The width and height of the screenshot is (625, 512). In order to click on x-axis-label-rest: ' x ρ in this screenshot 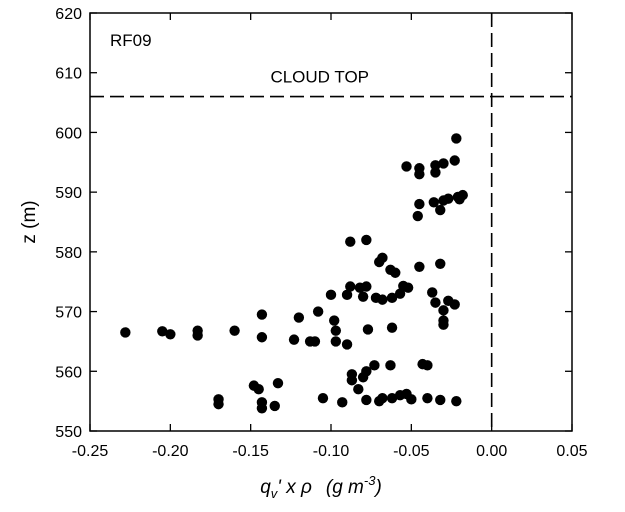, I will do `click(294, 487)`.